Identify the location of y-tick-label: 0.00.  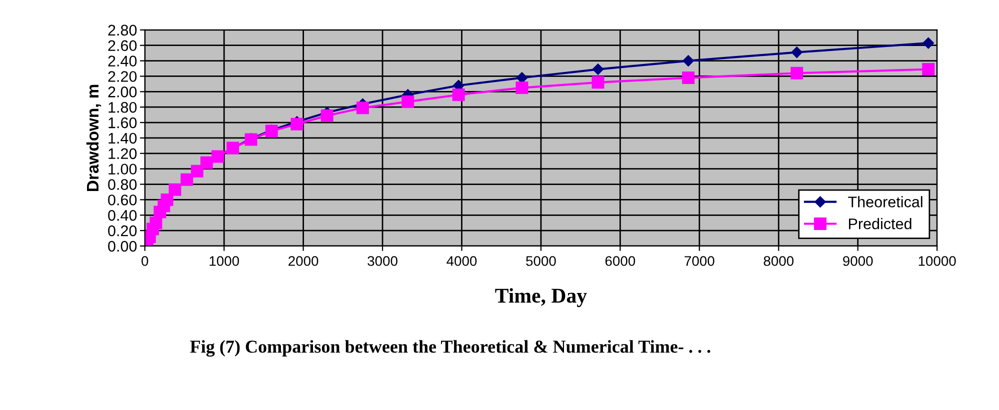
(122, 246).